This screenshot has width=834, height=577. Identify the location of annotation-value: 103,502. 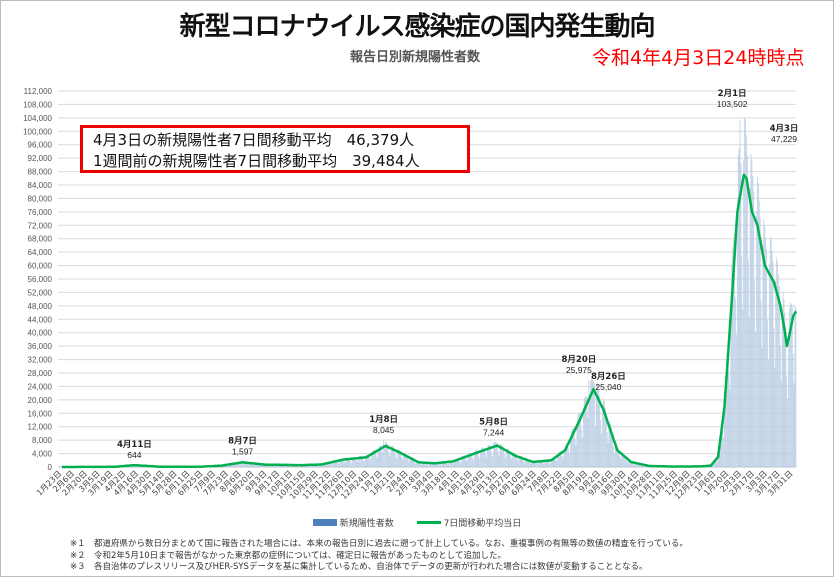
(732, 104).